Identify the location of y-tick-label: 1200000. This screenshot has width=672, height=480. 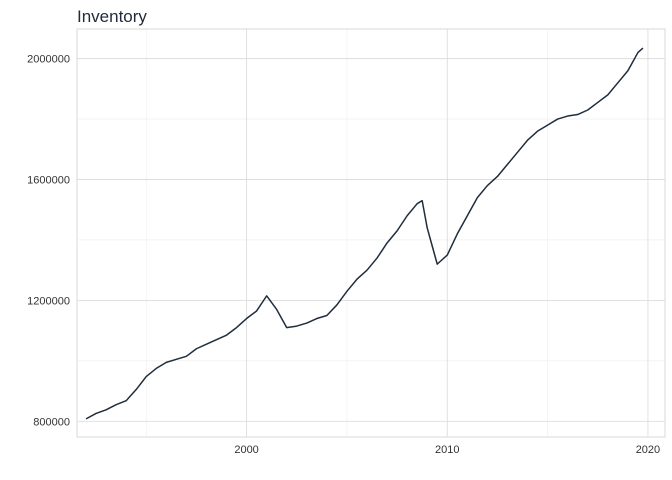
(48, 301).